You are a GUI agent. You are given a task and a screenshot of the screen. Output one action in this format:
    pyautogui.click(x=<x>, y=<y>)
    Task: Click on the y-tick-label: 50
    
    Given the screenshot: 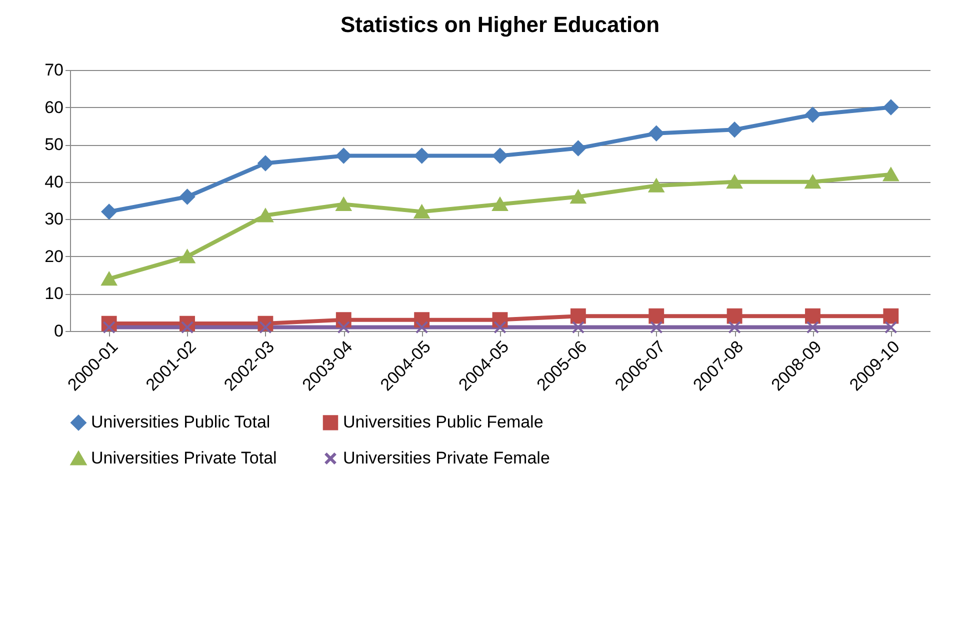 What is the action you would take?
    pyautogui.click(x=54, y=144)
    